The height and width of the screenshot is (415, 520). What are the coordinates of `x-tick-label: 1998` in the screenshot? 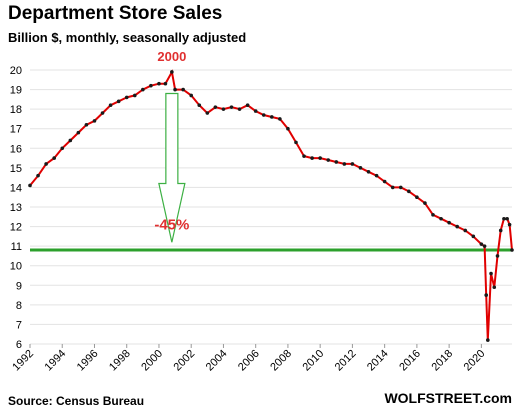 It's located at (120, 361).